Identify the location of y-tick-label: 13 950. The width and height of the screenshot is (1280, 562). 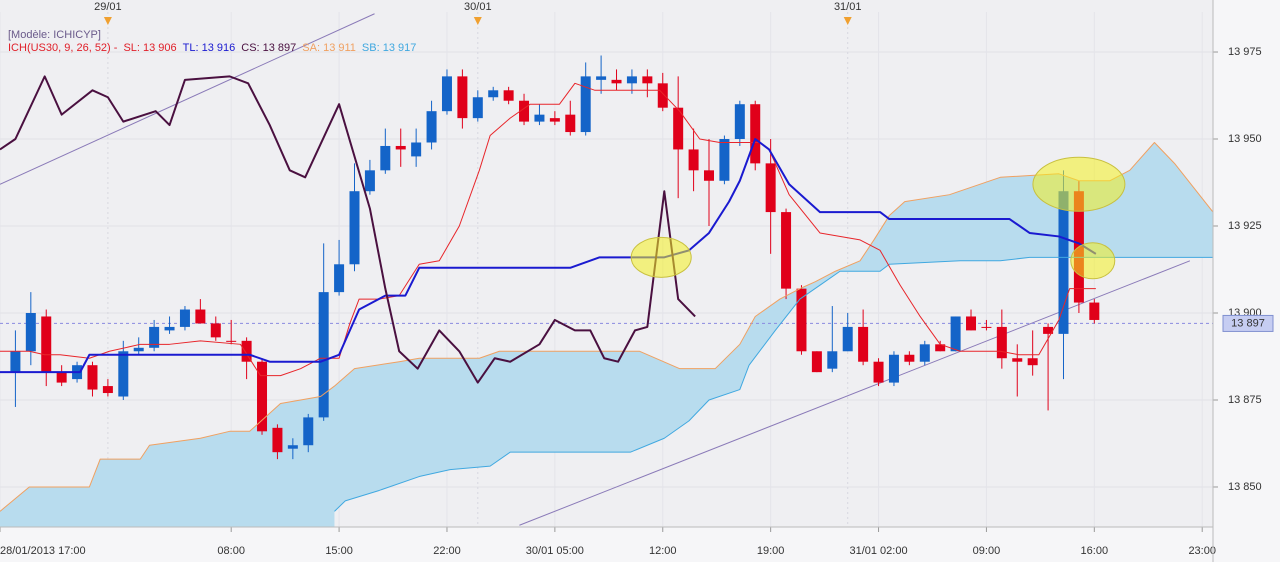
(1245, 139).